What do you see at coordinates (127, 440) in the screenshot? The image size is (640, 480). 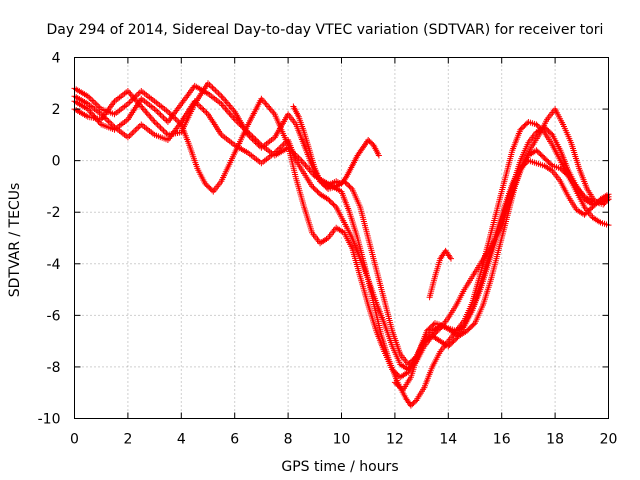 I see `x-tick-label: 2` at bounding box center [127, 440].